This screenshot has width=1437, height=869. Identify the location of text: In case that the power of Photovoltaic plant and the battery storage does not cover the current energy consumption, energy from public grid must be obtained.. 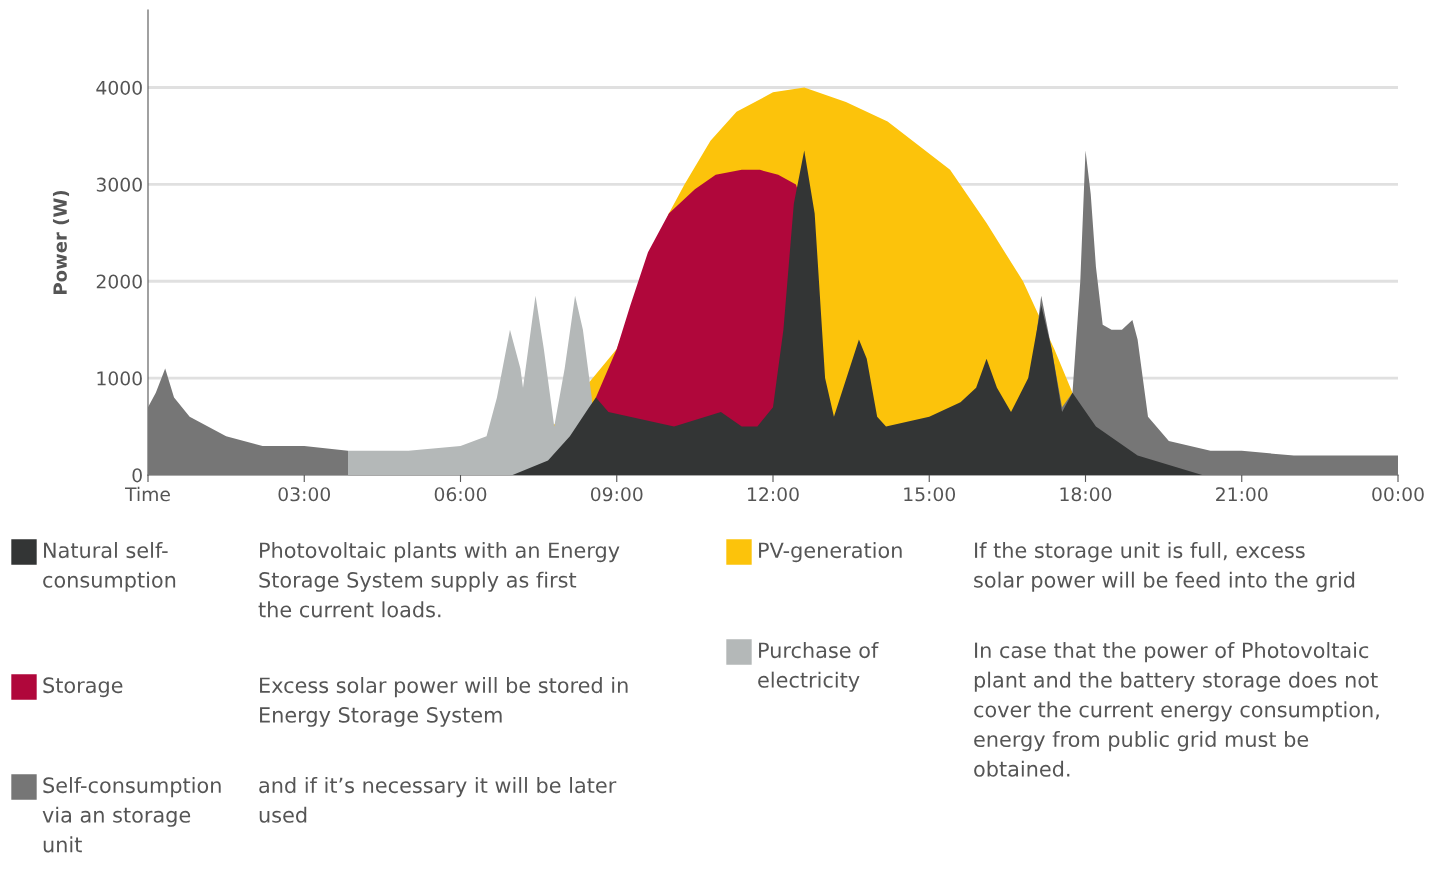
(1176, 709).